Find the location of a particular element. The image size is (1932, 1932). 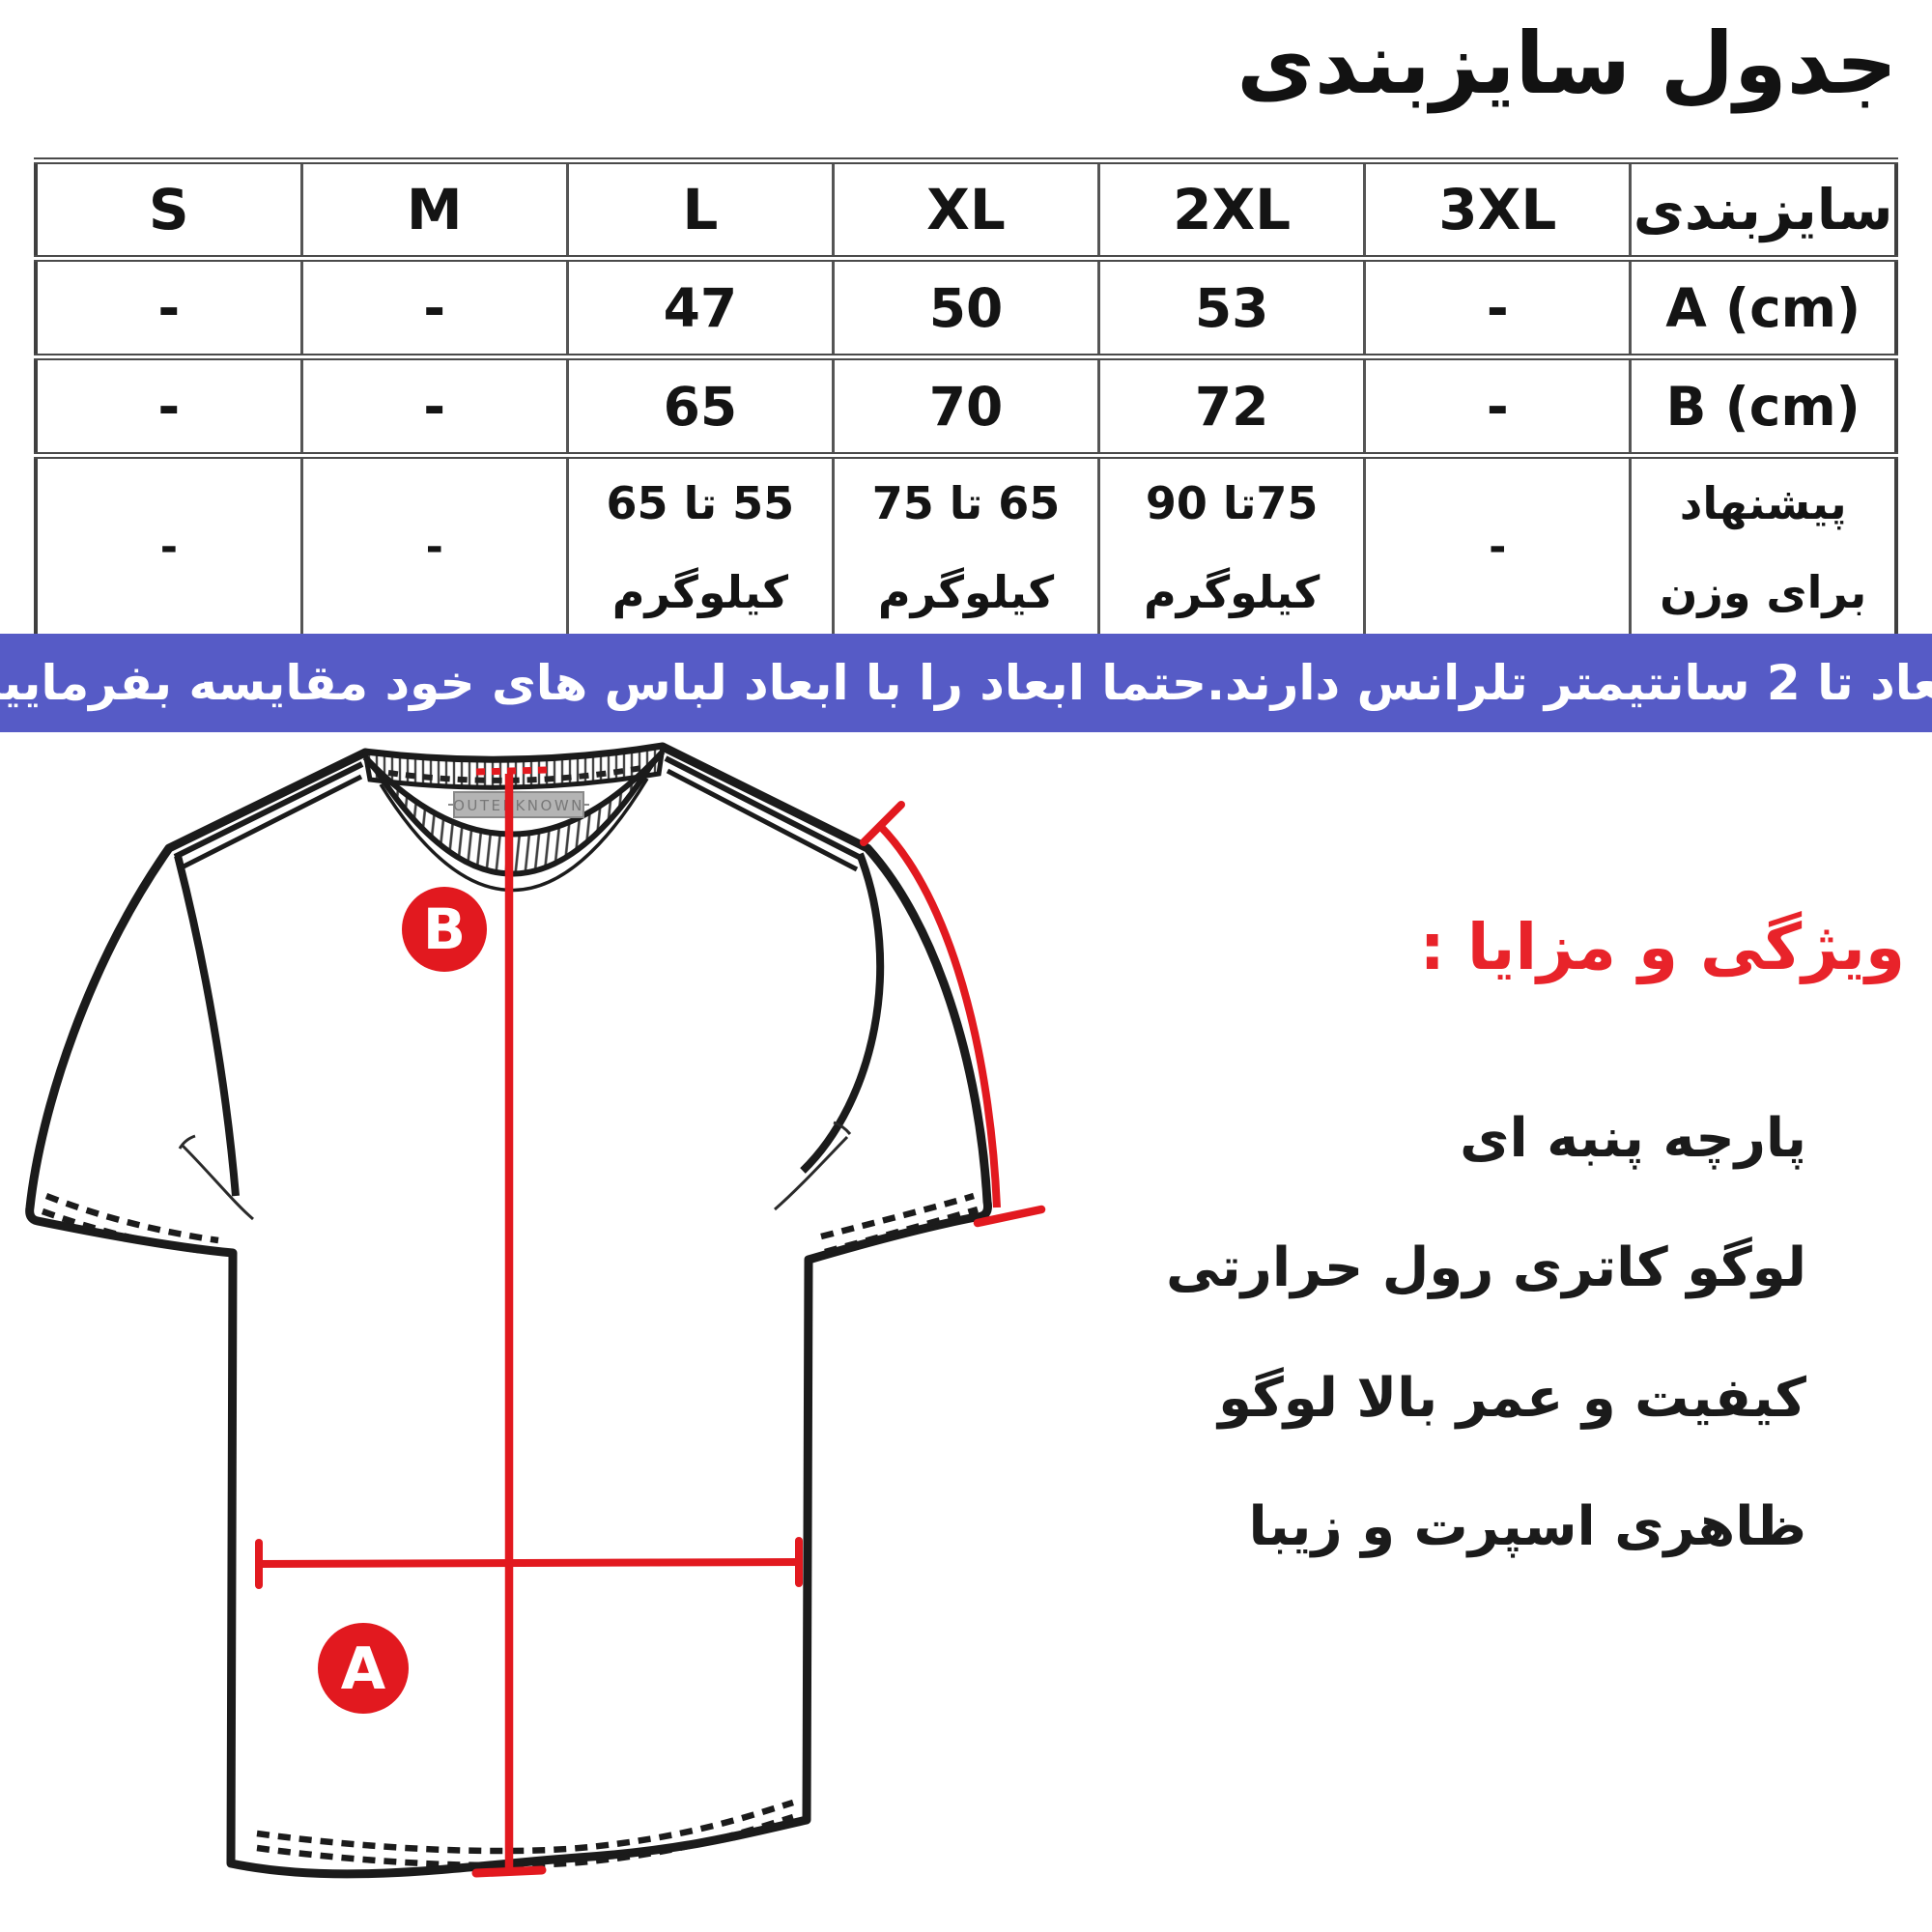

collar-inner-seam is located at coordinates (514, 835).